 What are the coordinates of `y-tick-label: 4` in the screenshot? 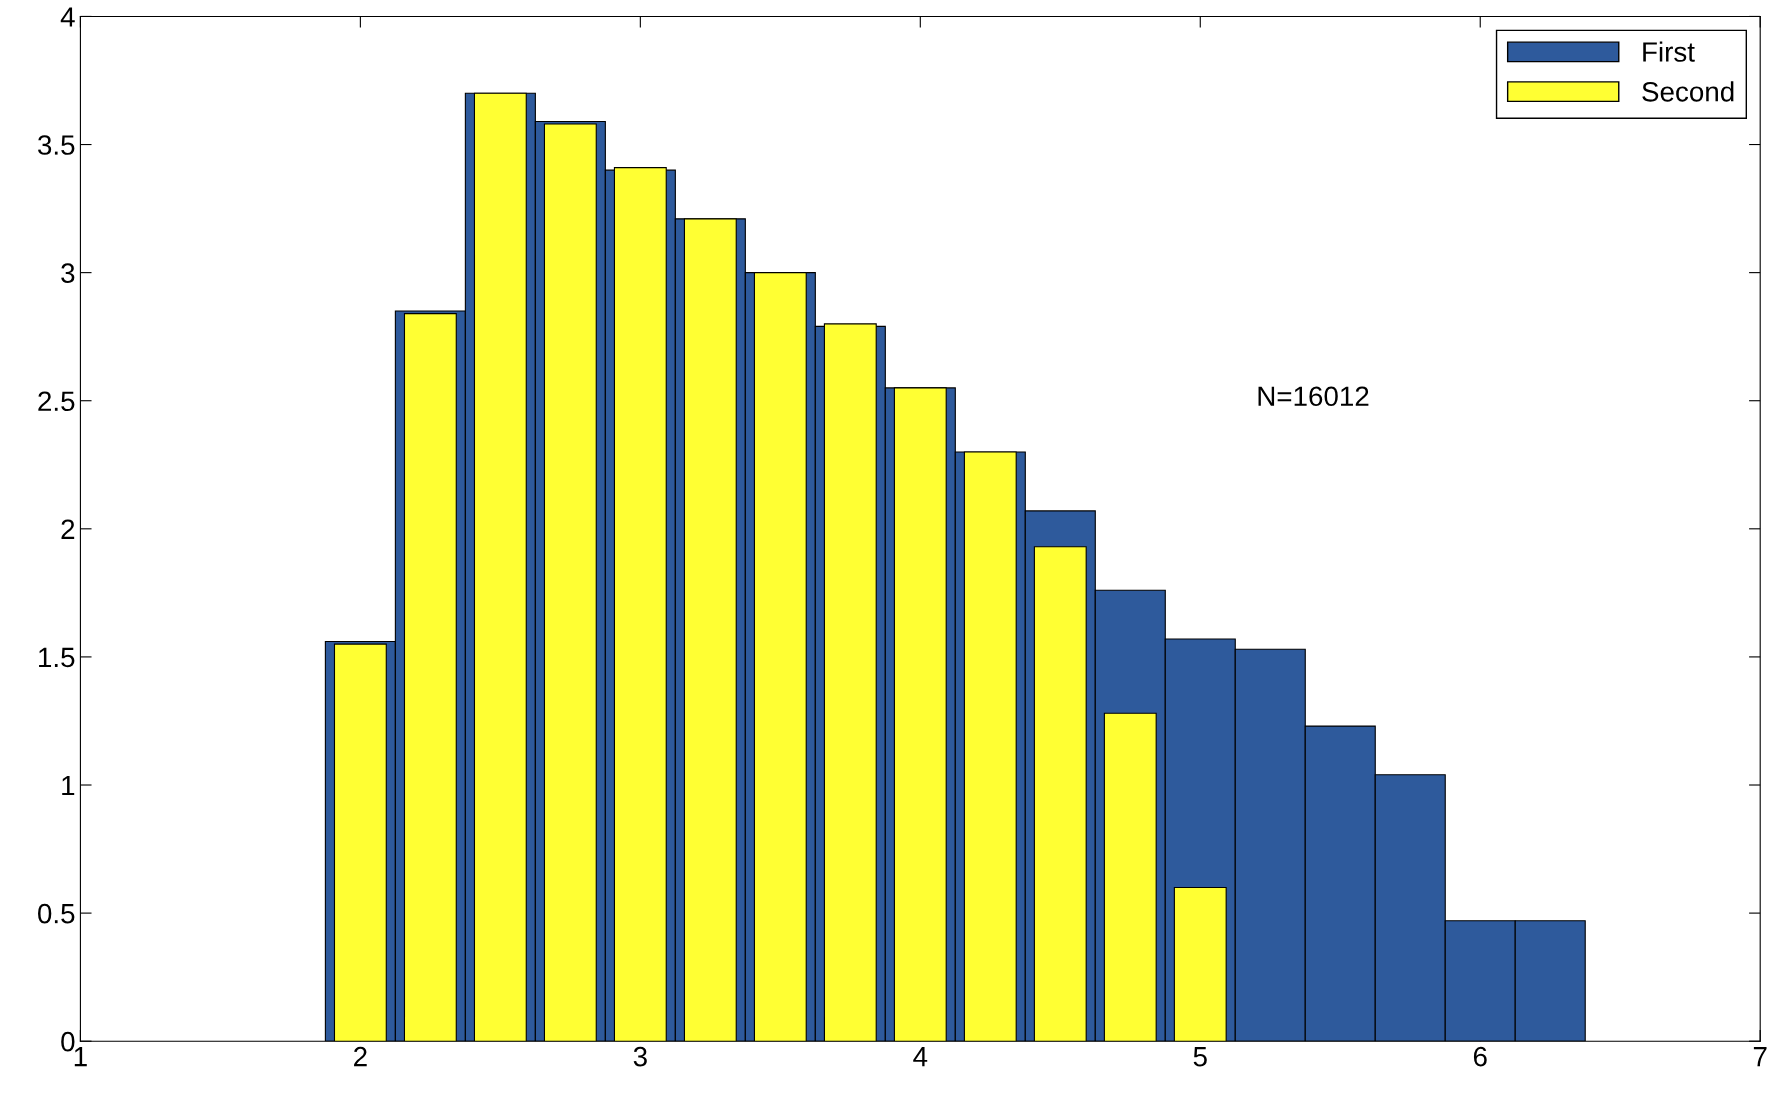 It's located at (67, 17).